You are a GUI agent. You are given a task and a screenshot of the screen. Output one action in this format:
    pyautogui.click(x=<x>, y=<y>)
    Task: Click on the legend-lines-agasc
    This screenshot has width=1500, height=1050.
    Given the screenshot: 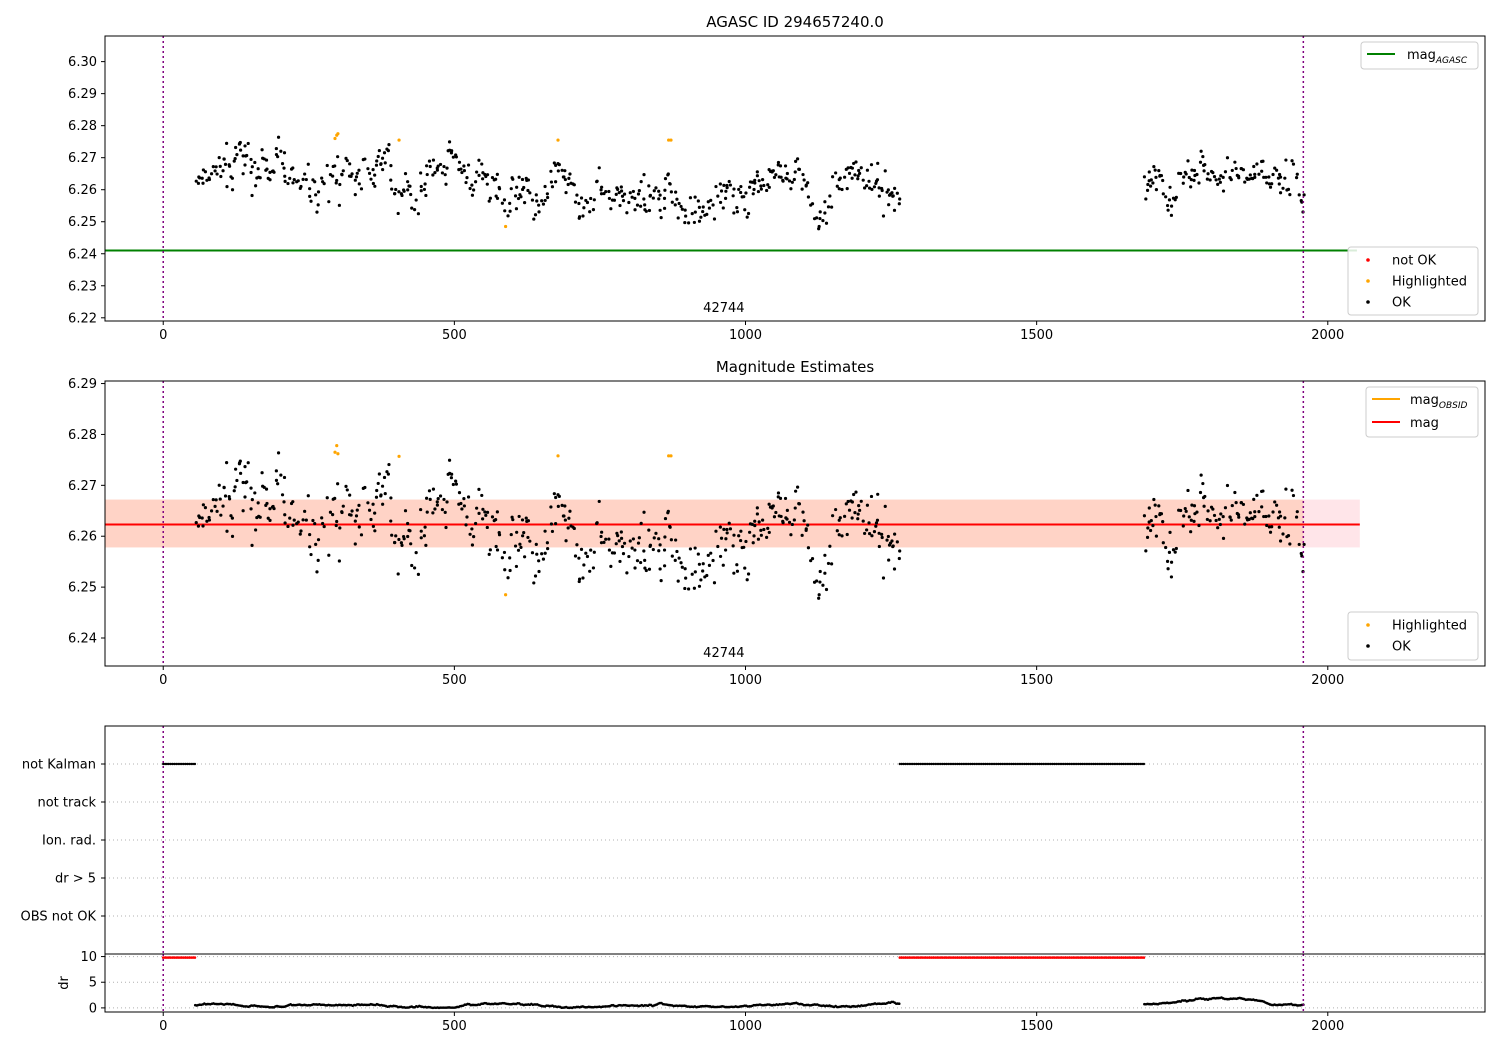 What is the action you would take?
    pyautogui.click(x=1419, y=55)
    